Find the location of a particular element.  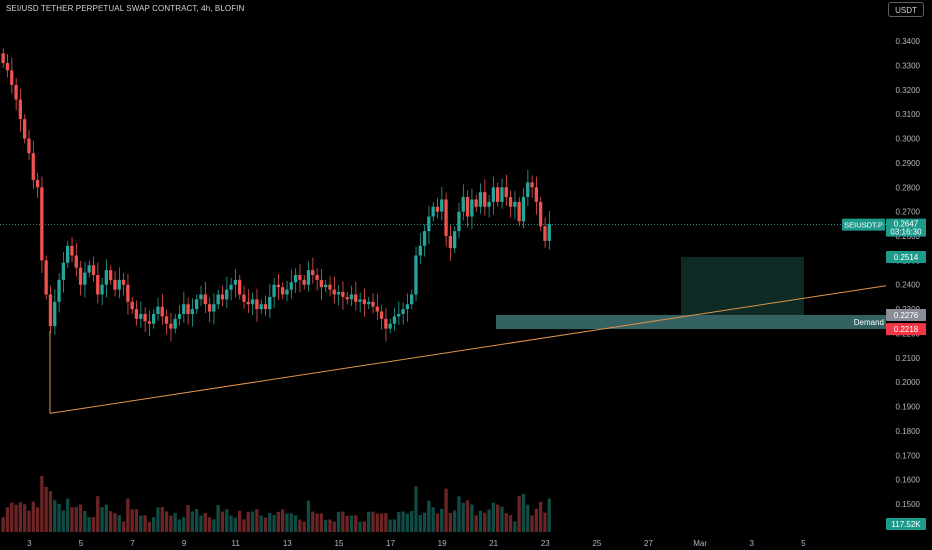

y-tick-label: 0.2900 is located at coordinates (908, 163).